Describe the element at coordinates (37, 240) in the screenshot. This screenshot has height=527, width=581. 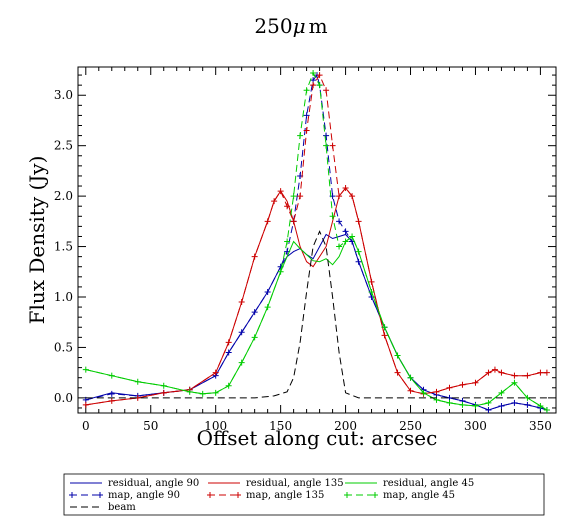
I see `y-axis-label: Flux Density (Jy)` at that location.